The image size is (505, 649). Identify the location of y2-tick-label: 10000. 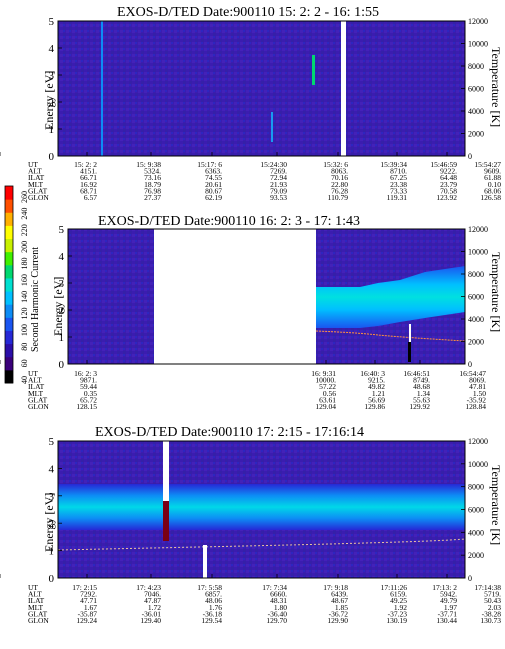
(478, 252).